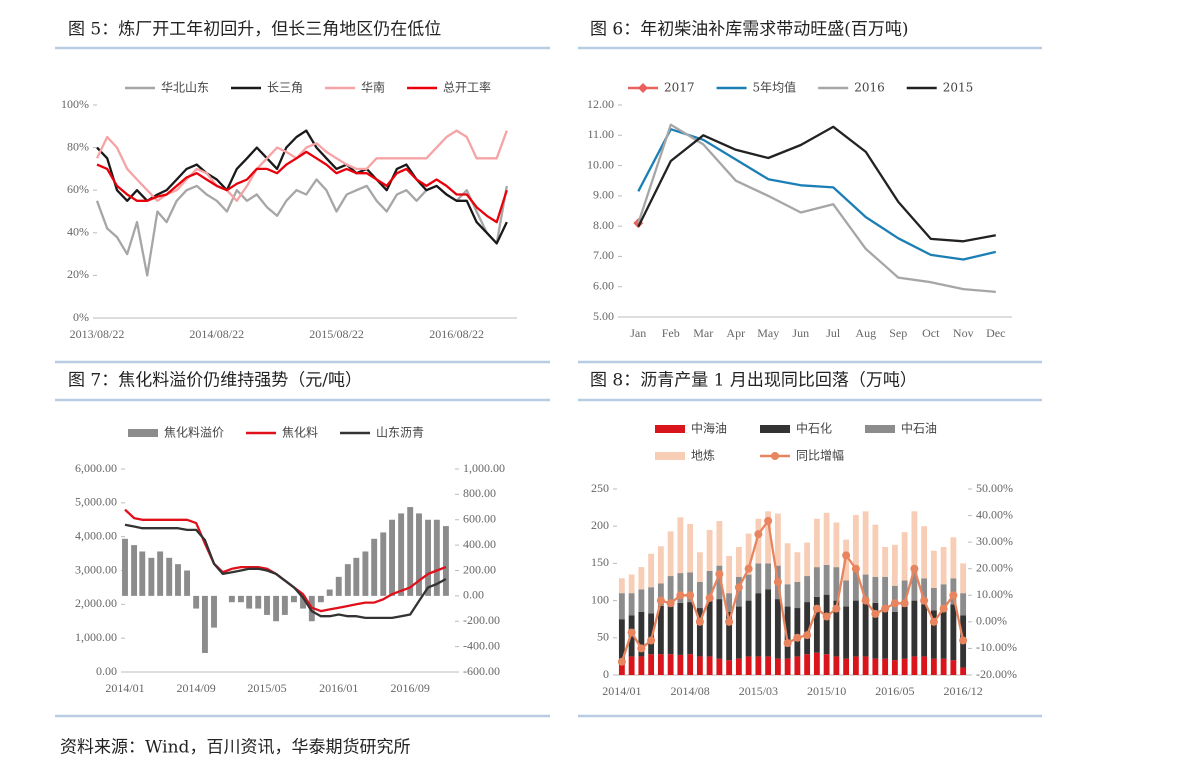 The width and height of the screenshot is (1191, 779). I want to click on legend-label: 华南, so click(373, 87).